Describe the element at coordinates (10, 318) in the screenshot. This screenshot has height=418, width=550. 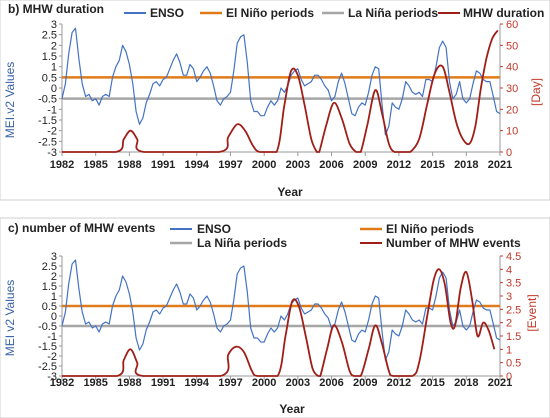
I see `panel-c-ylabel: MEI v2 Values` at that location.